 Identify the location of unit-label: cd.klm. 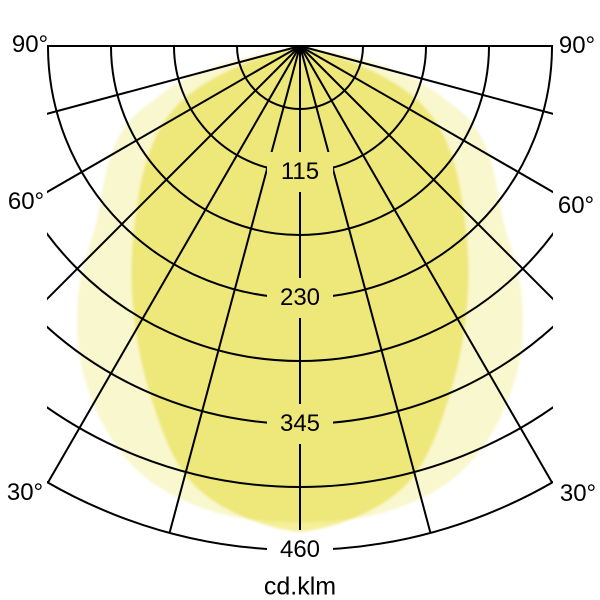
(300, 586).